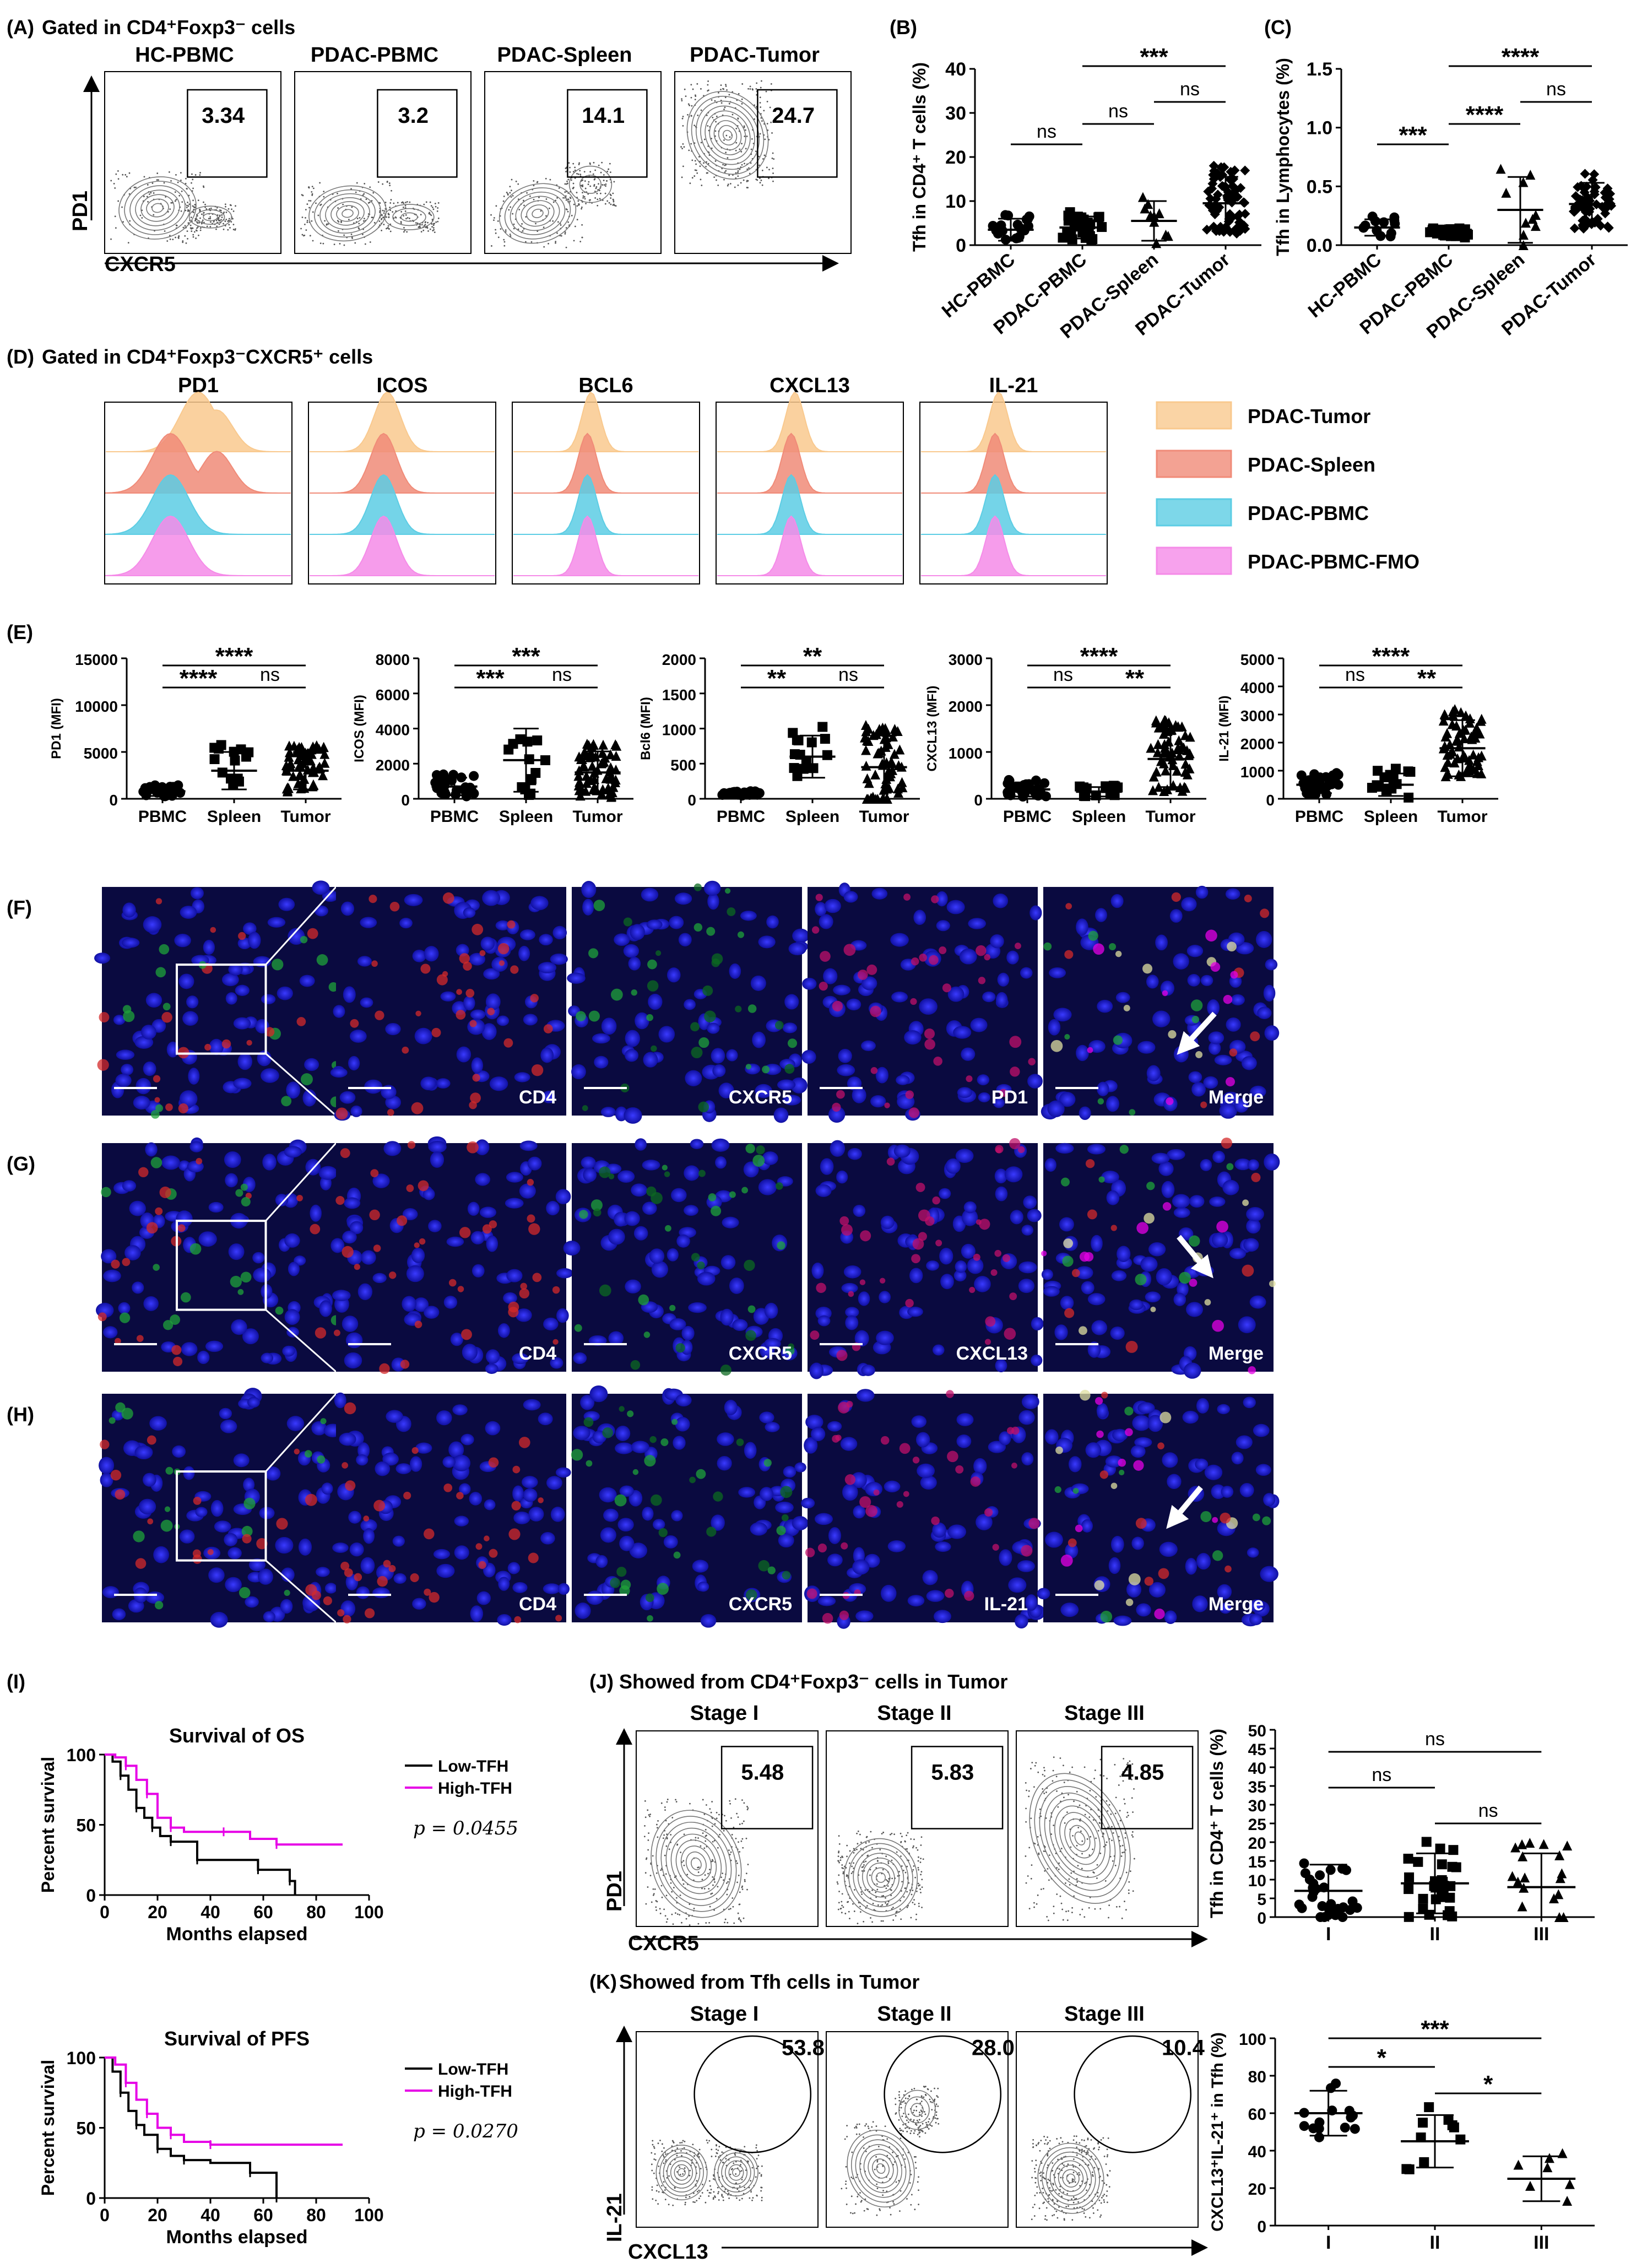  Describe the element at coordinates (21, 356) in the screenshot. I see `panel-d-label: (D)` at that location.